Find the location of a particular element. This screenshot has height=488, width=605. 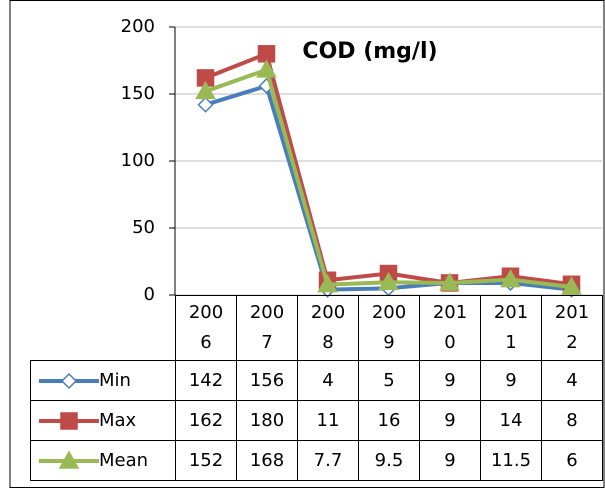

y-tick-label: 0 is located at coordinates (149, 294).